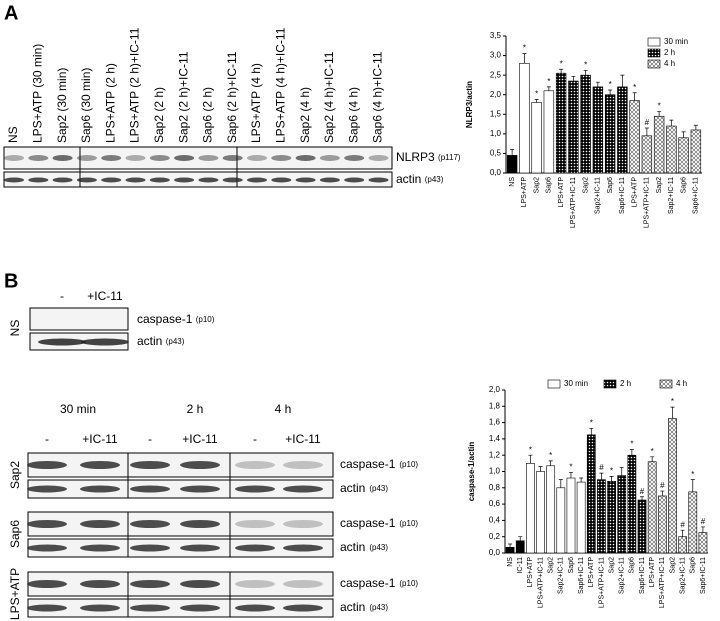 Image resolution: width=720 pixels, height=621 pixels. I want to click on band-label: actin (p43), so click(364, 607).